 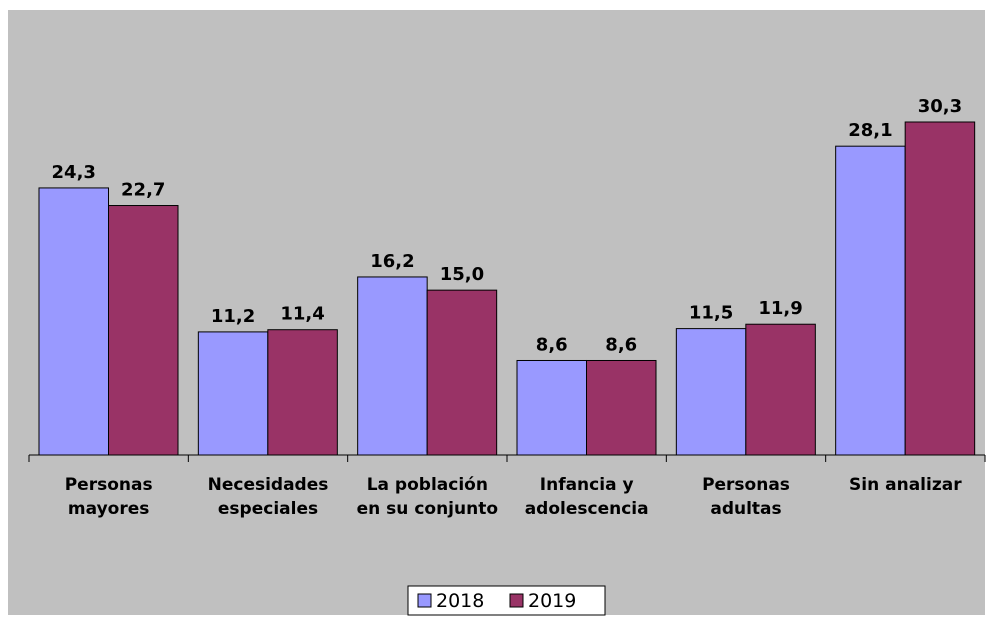 I want to click on legend-label: 2019, so click(x=552, y=601).